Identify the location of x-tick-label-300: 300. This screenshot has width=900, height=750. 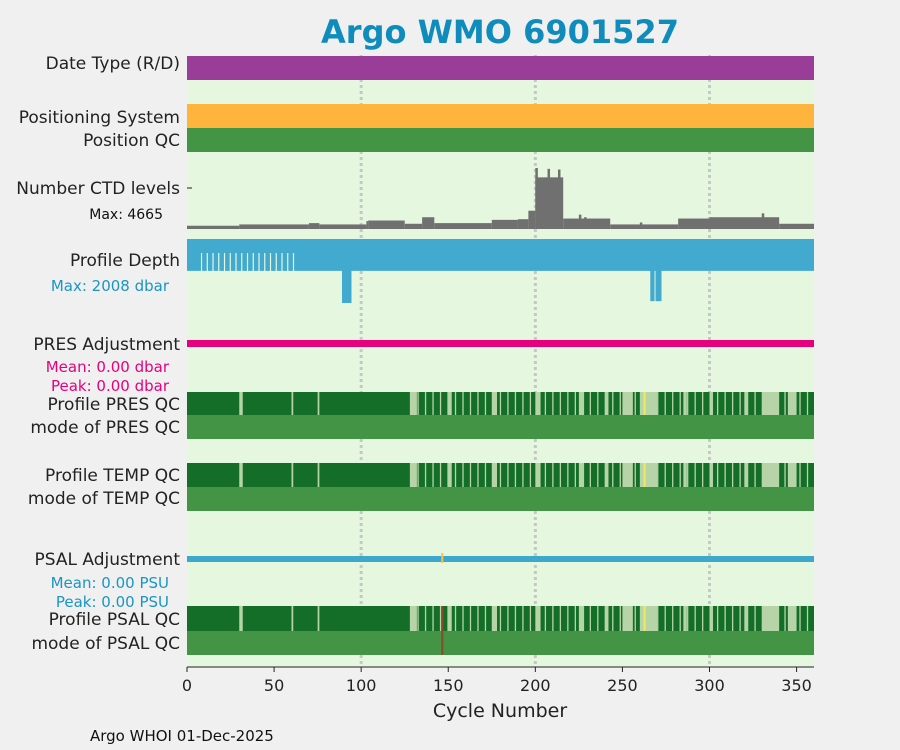
(709, 685).